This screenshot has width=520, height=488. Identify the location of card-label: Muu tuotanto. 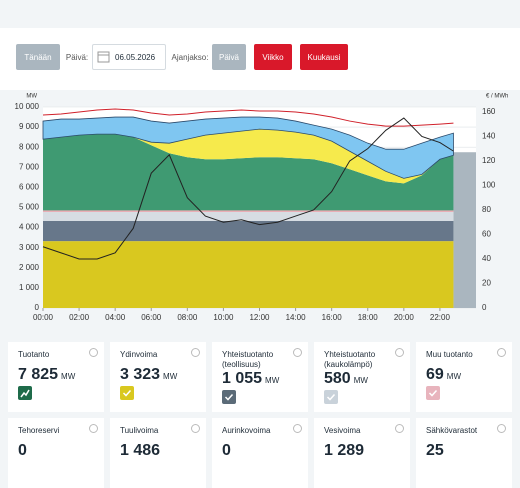
(449, 354).